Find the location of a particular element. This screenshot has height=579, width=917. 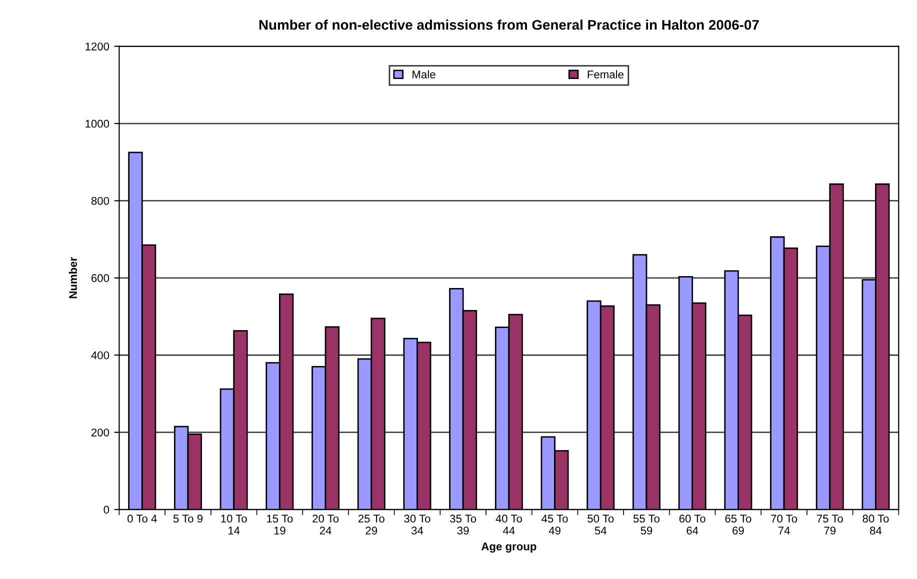

x-tick-label: 55 To 59 is located at coordinates (646, 524).